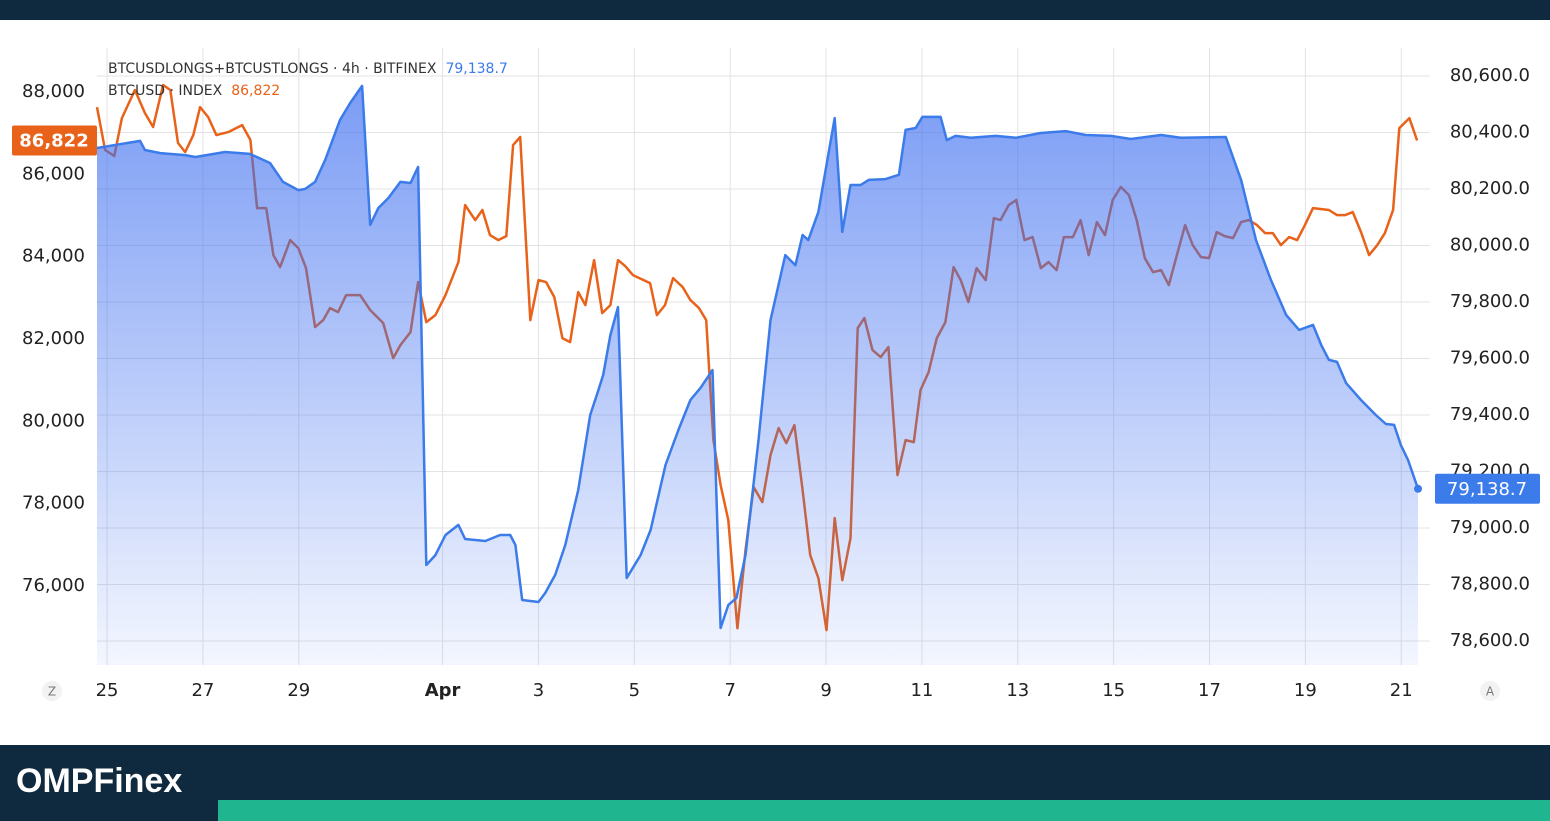 The width and height of the screenshot is (1550, 821). I want to click on y2-tick-label: 80,000.0, so click(1490, 244).